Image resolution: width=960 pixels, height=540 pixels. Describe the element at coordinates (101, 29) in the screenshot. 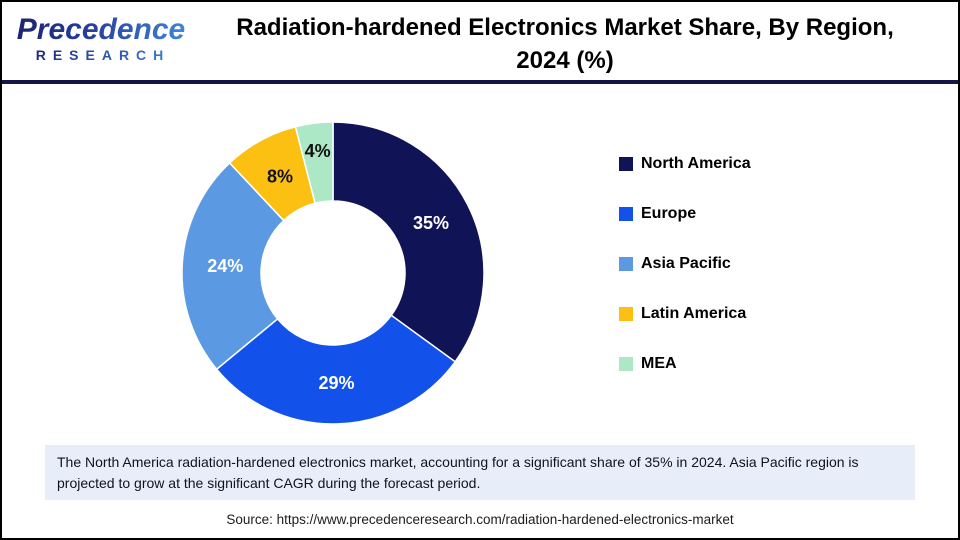

I see `logo-wordmark: Precedence` at that location.